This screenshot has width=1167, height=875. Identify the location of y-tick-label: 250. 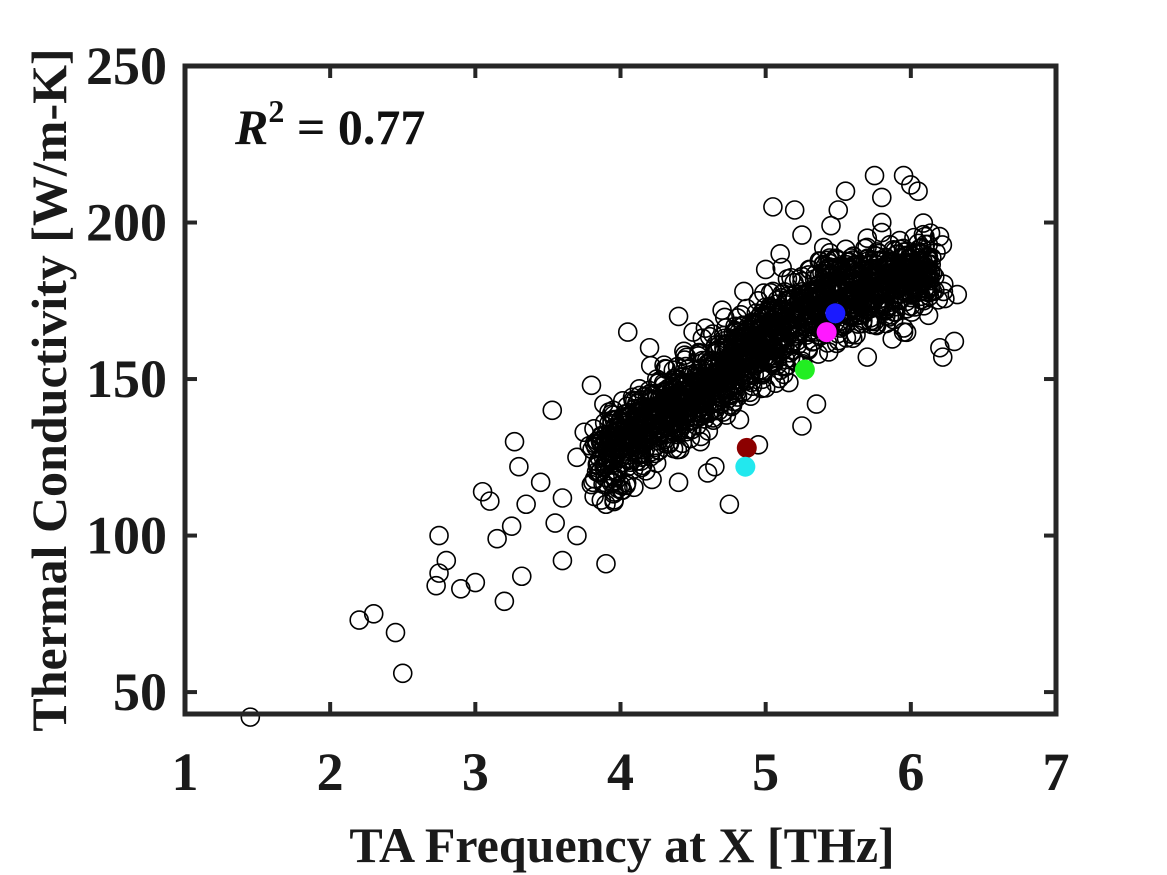
(126, 66).